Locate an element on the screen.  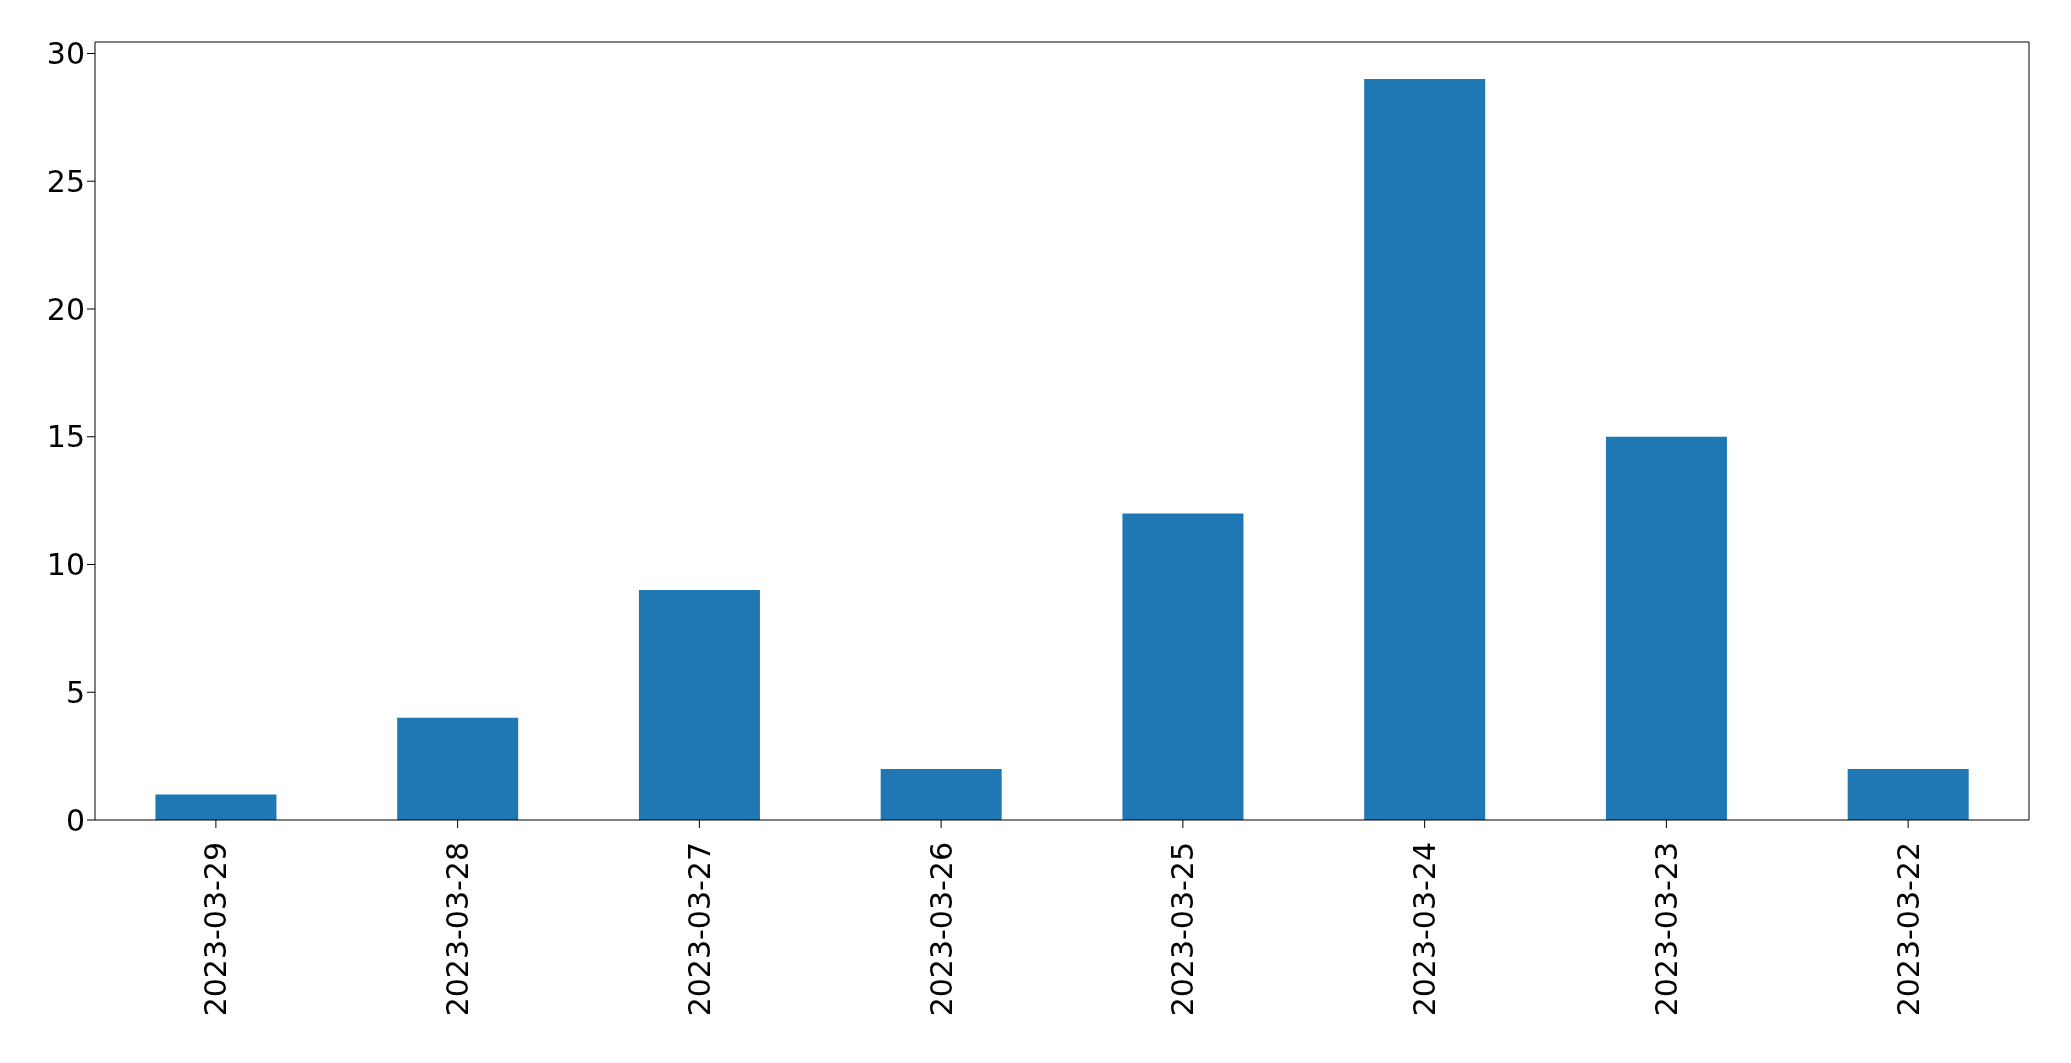
x-tick-label: 2023-03-27 is located at coordinates (699, 929).